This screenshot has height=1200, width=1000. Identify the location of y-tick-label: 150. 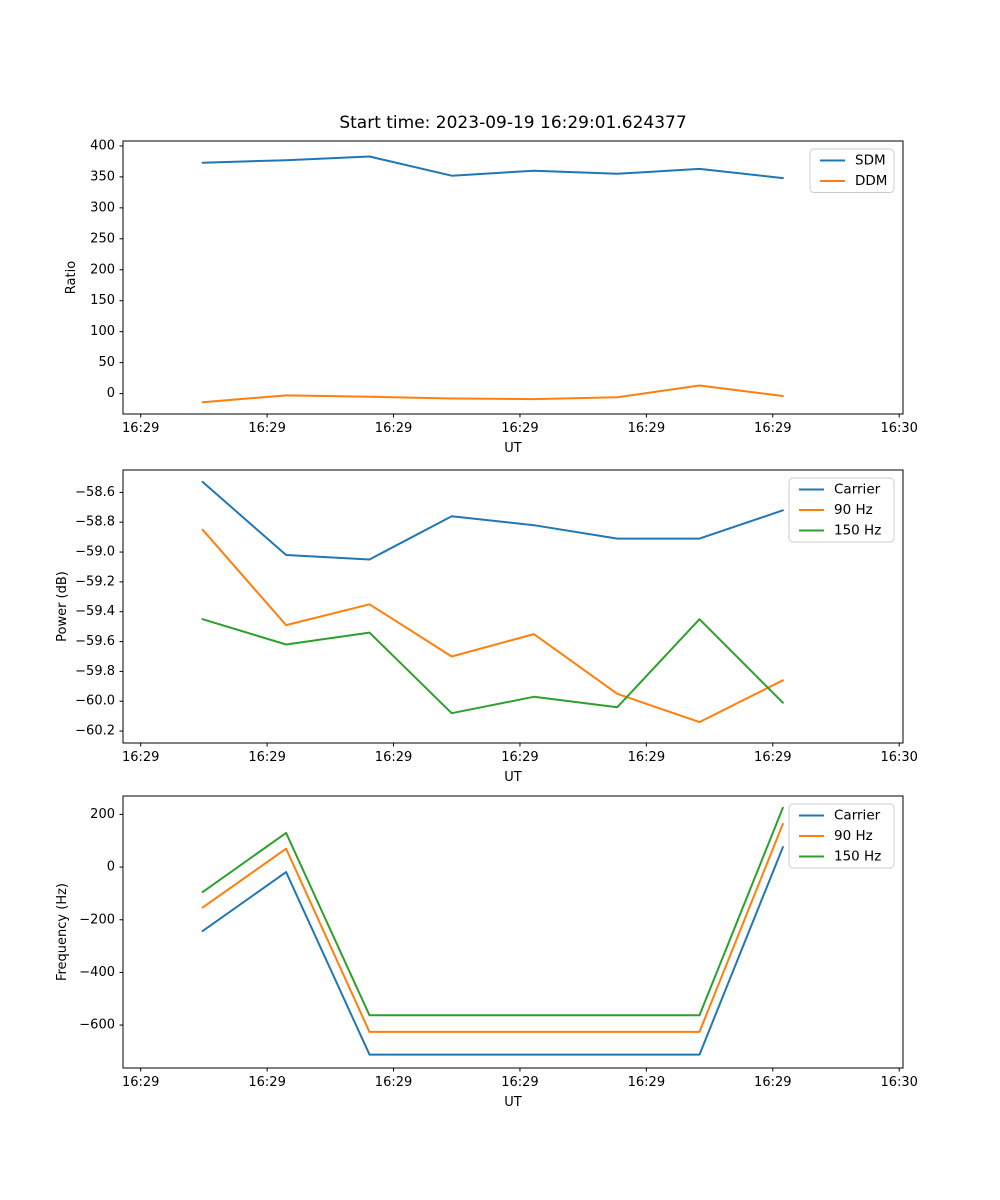
(102, 300).